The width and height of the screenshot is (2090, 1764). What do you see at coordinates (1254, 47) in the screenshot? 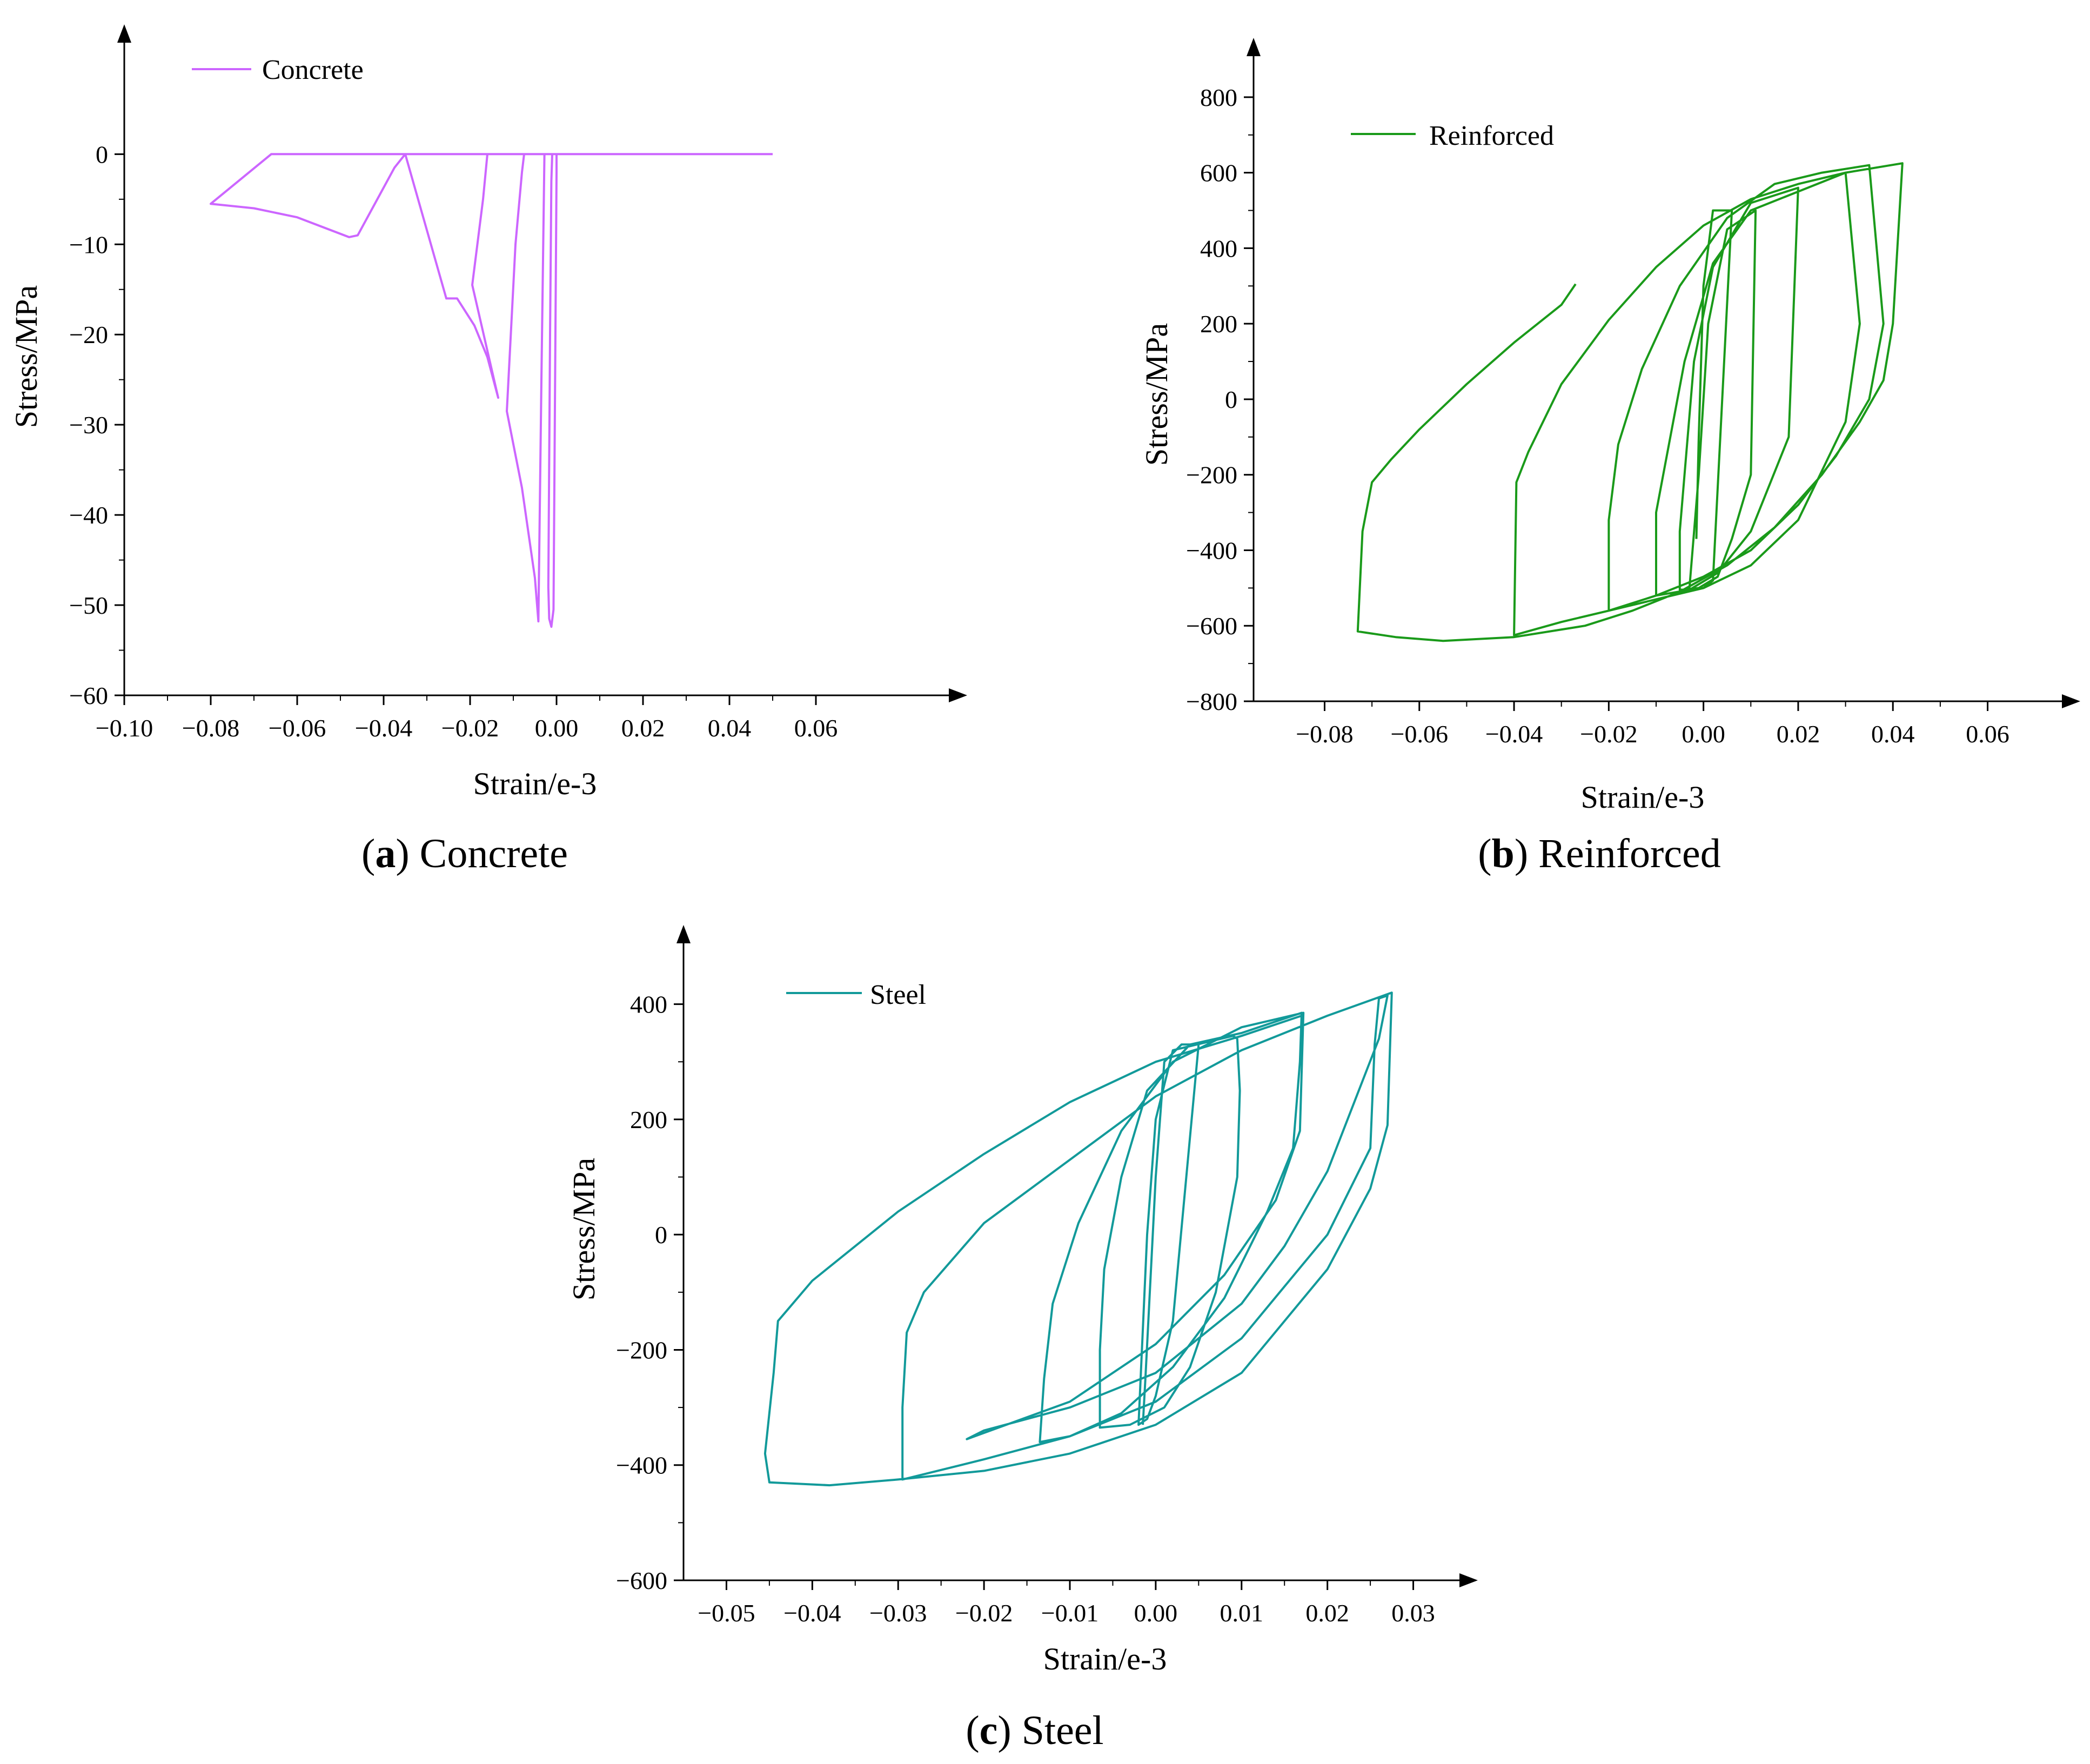
I see `y-axis-arrow-b` at bounding box center [1254, 47].